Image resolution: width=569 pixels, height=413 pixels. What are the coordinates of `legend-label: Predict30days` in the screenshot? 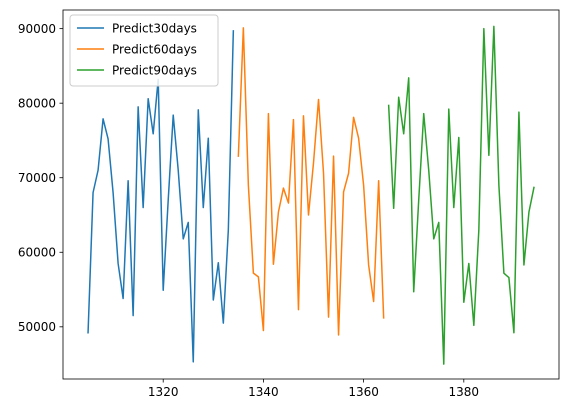 It's located at (154, 28).